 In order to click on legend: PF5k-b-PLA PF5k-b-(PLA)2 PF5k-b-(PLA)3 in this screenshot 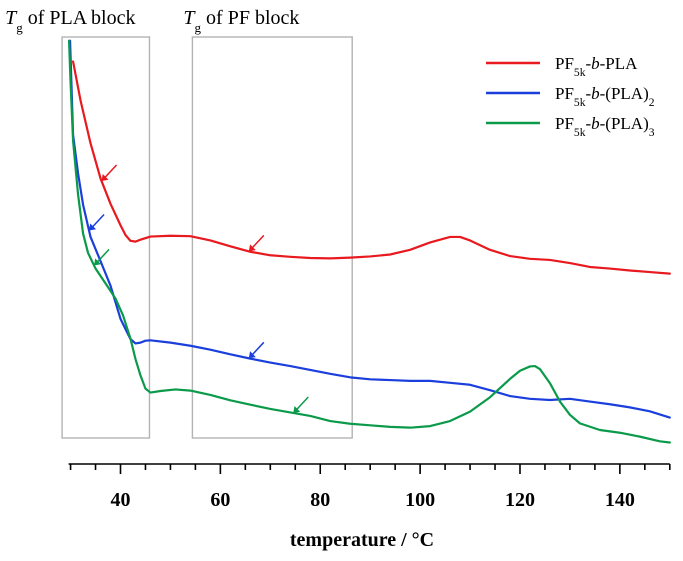, I will do `click(570, 96)`.